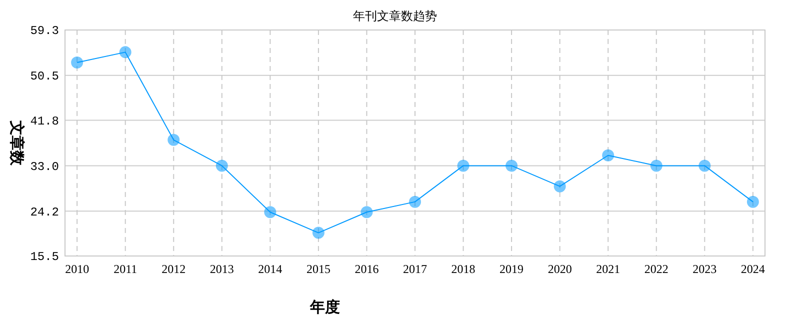 The image size is (790, 330). What do you see at coordinates (17, 143) in the screenshot?
I see `y-axis-title: 文章数` at bounding box center [17, 143].